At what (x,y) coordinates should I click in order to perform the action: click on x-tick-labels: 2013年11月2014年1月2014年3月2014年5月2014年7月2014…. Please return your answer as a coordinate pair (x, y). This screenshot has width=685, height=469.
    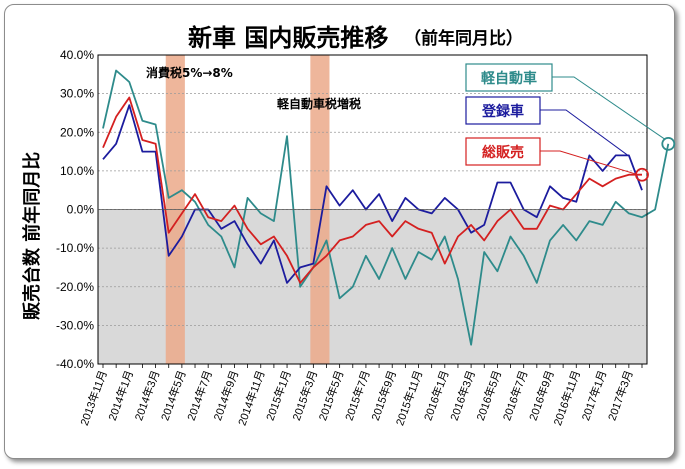
    Looking at the image, I should click on (356, 397).